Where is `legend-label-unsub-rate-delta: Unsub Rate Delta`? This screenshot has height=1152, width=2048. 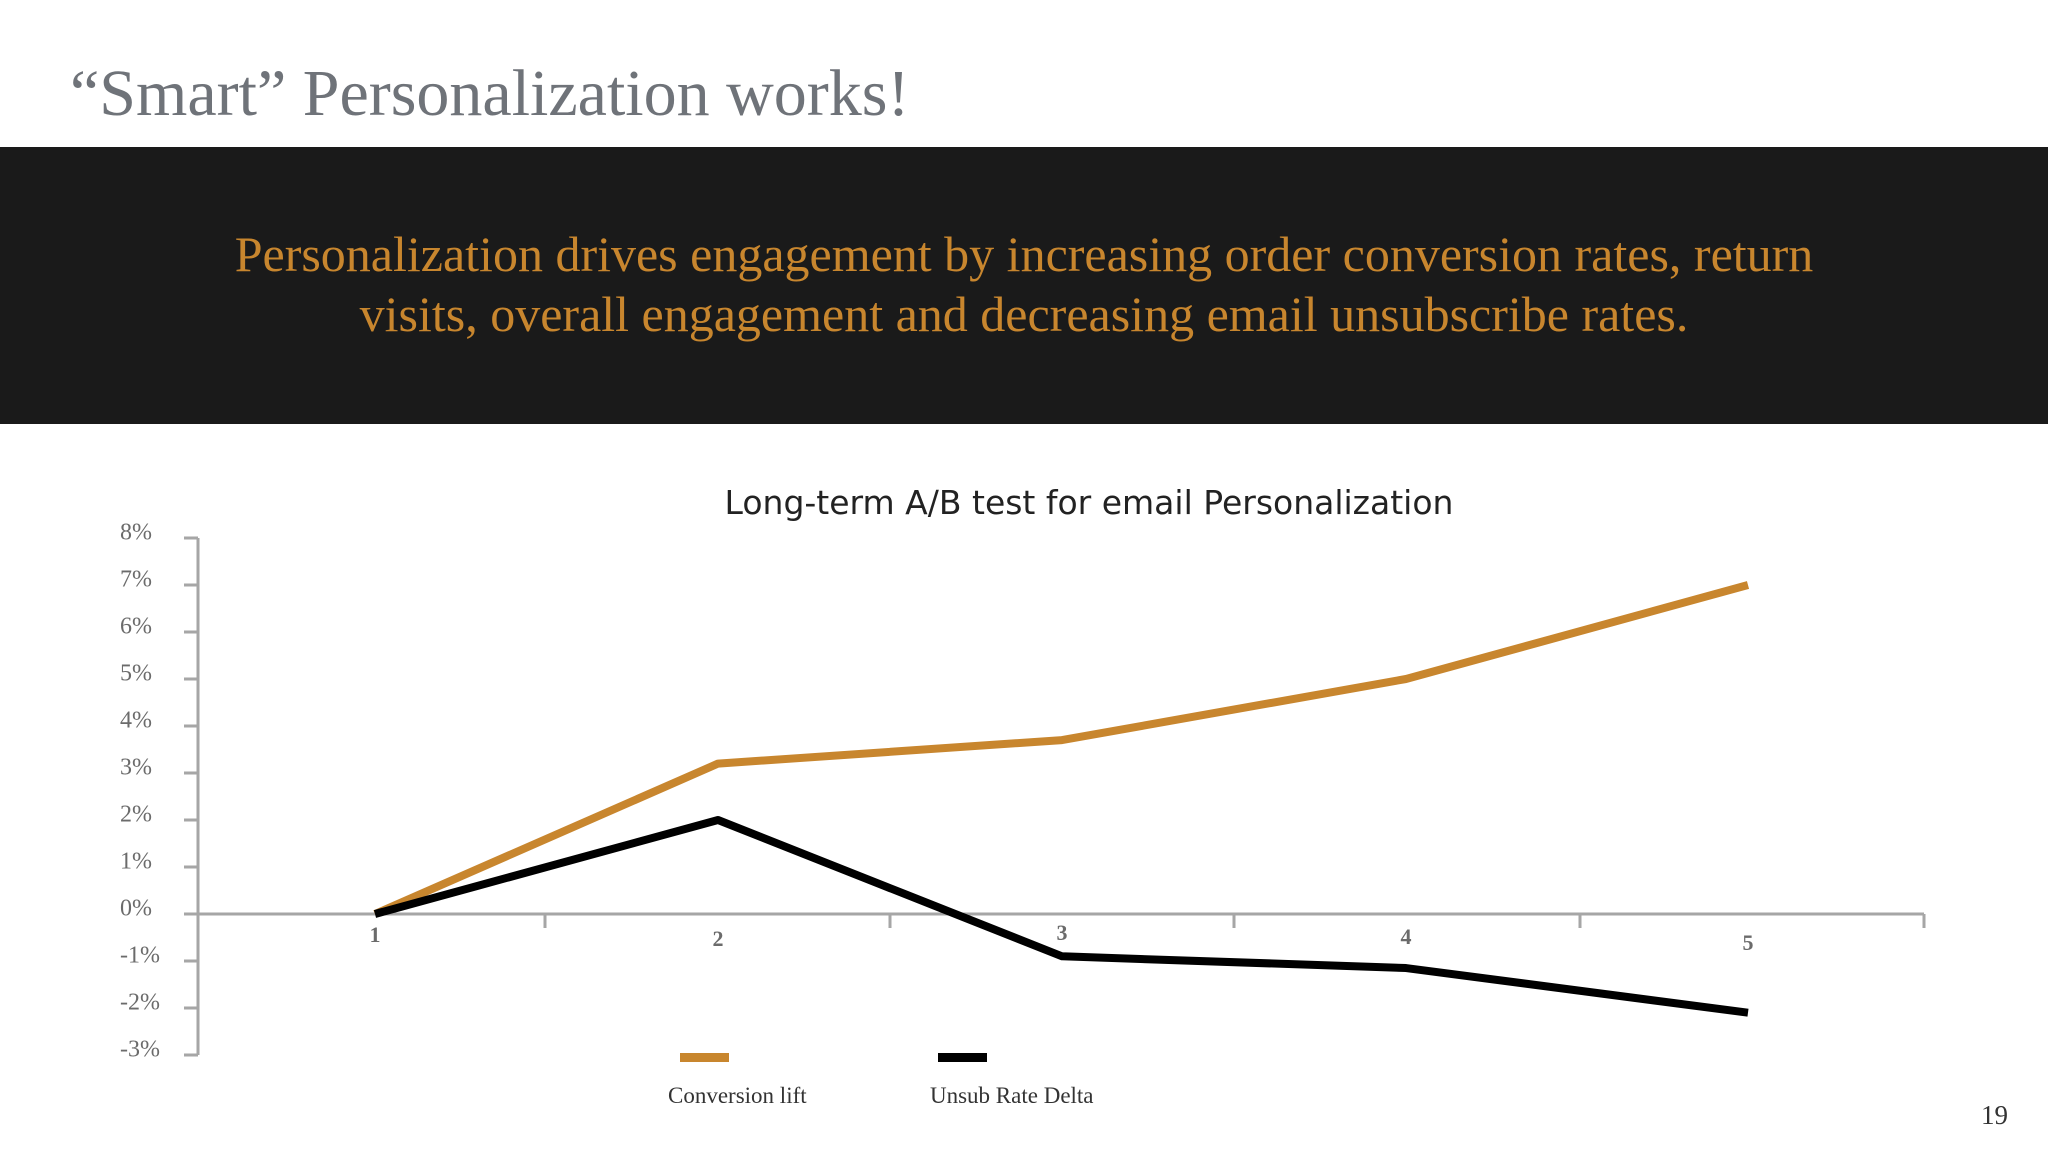 legend-label-unsub-rate-delta: Unsub Rate Delta is located at coordinates (1012, 1095).